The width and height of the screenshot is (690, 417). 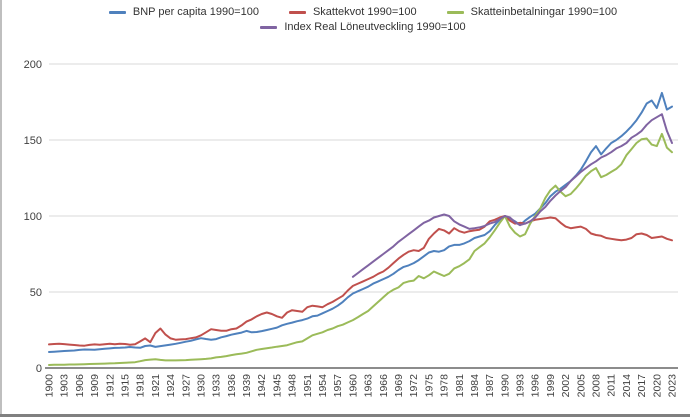 What do you see at coordinates (345, 415) in the screenshot?
I see `chart-bottom-border` at bounding box center [345, 415].